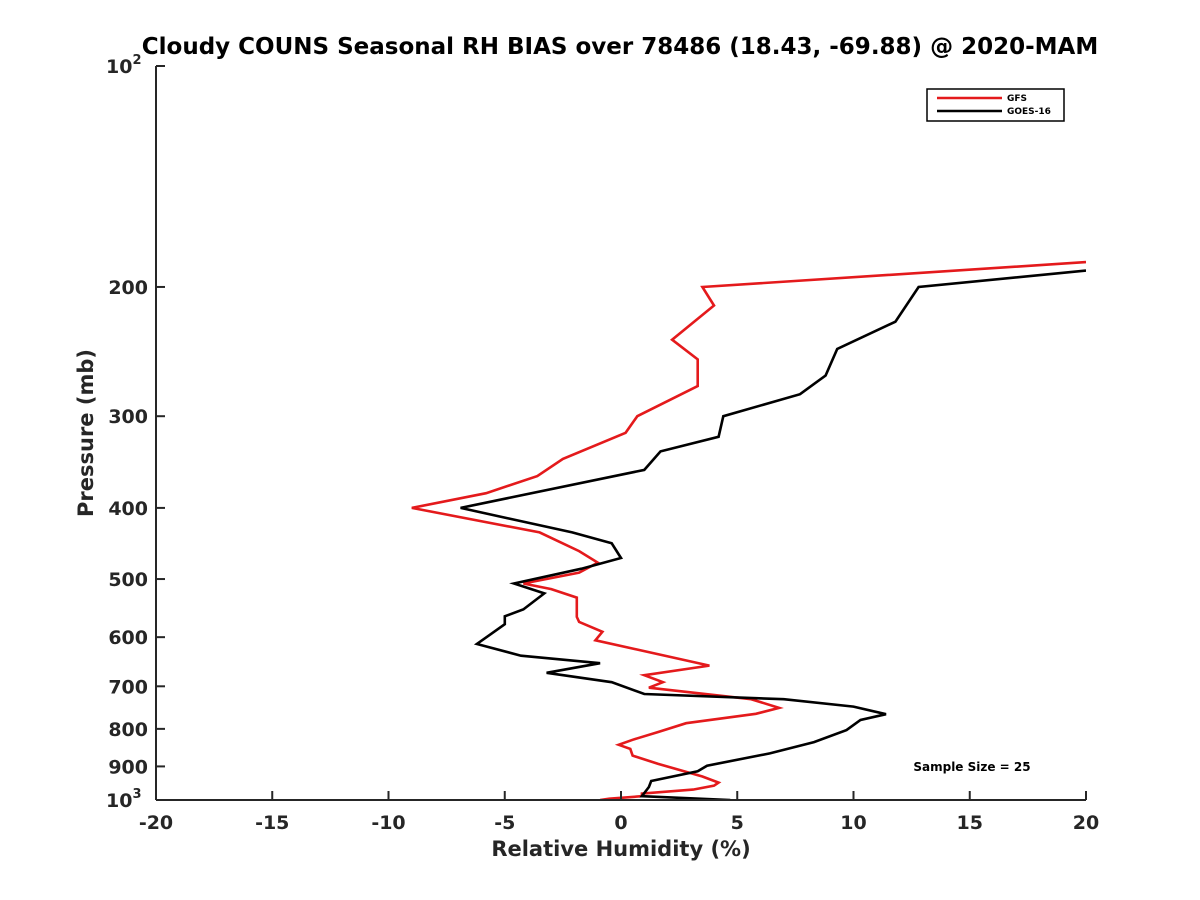 This screenshot has width=1200, height=900. I want to click on y-tick-label: 900, so click(128, 767).